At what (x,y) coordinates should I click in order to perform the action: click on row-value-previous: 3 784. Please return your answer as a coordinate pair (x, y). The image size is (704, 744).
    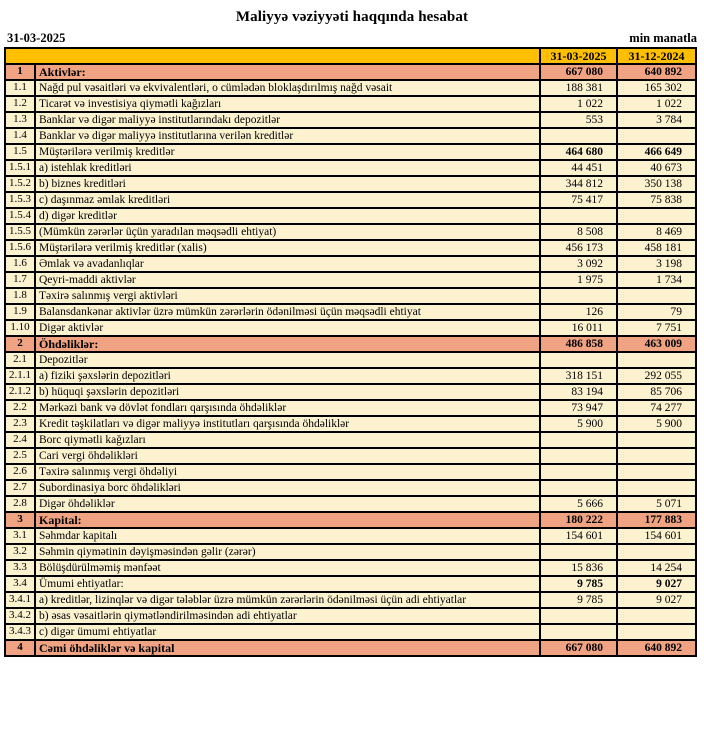
    Looking at the image, I should click on (656, 120).